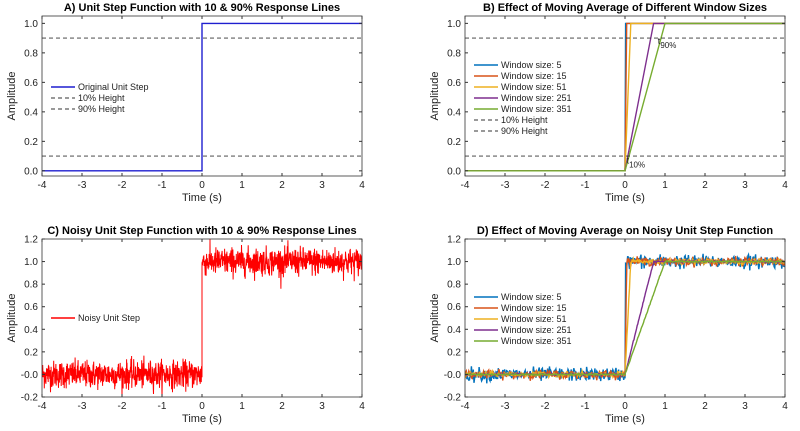 The height and width of the screenshot is (431, 800). Describe the element at coordinates (668, 45) in the screenshot. I see `annotation-subscript: 90%` at that location.